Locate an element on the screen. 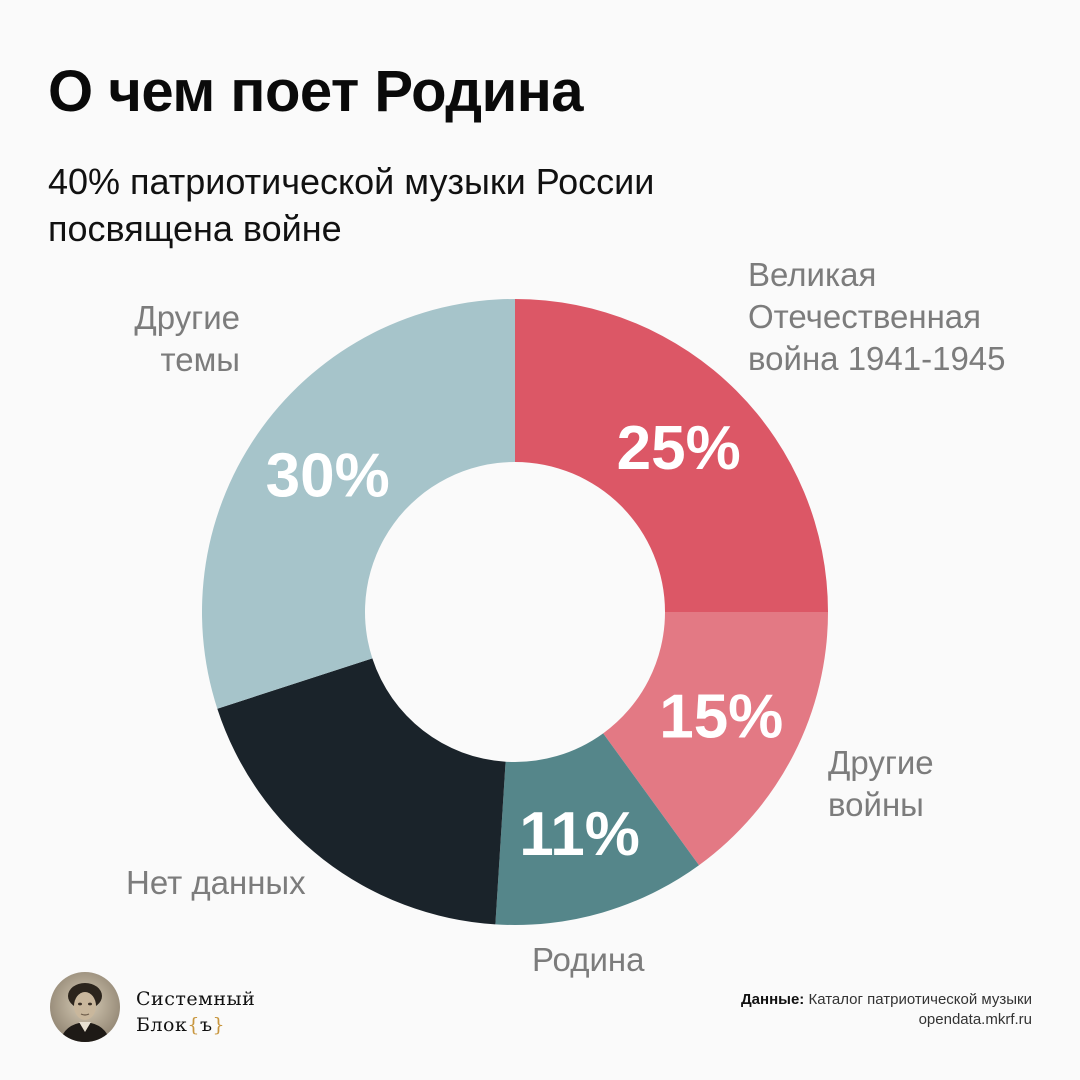 This screenshot has width=1080, height=1080. portrait-icon is located at coordinates (85, 1007).